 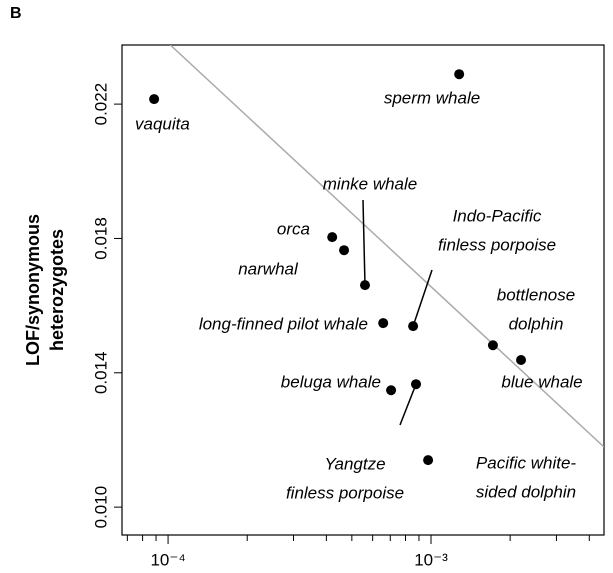 I want to click on point-label: Indo-Pacific, so click(x=497, y=215).